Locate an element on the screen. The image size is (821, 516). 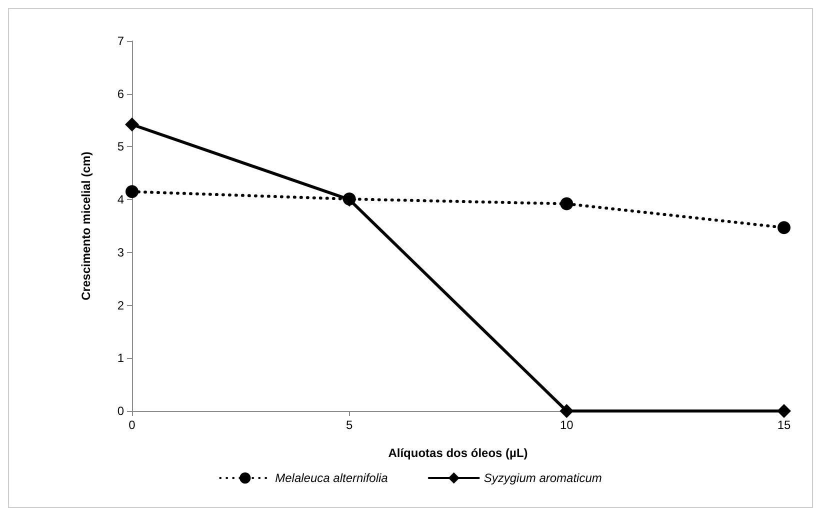
legend-label: Melaleuca alternifolia is located at coordinates (331, 478).